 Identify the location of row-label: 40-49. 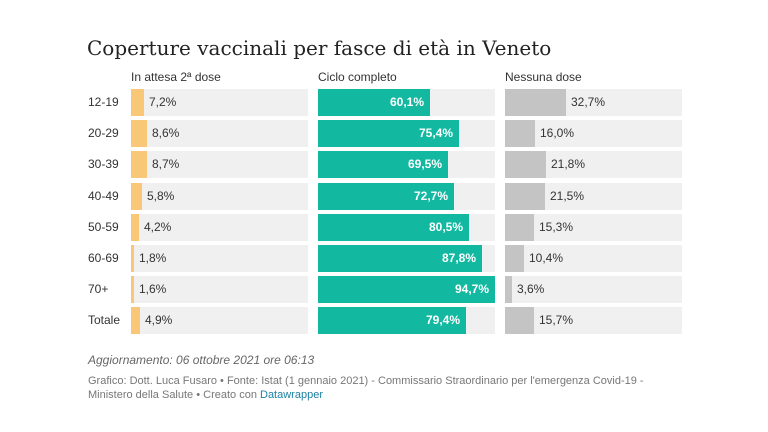
(103, 196).